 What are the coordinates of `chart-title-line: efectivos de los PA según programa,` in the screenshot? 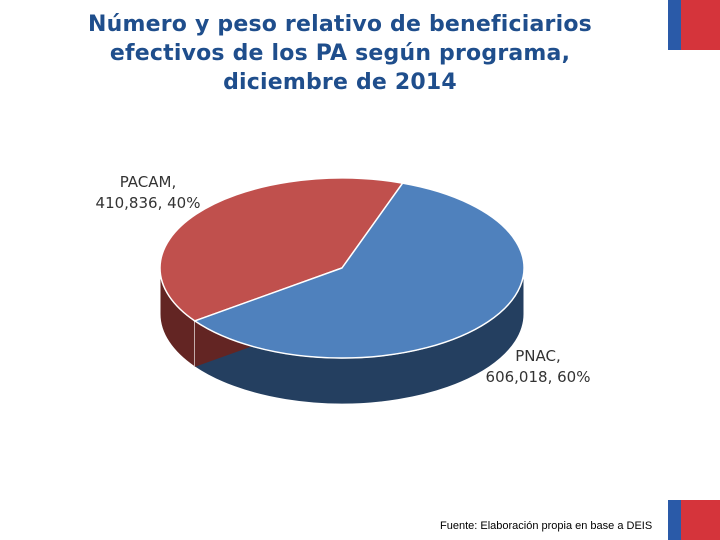 It's located at (340, 53).